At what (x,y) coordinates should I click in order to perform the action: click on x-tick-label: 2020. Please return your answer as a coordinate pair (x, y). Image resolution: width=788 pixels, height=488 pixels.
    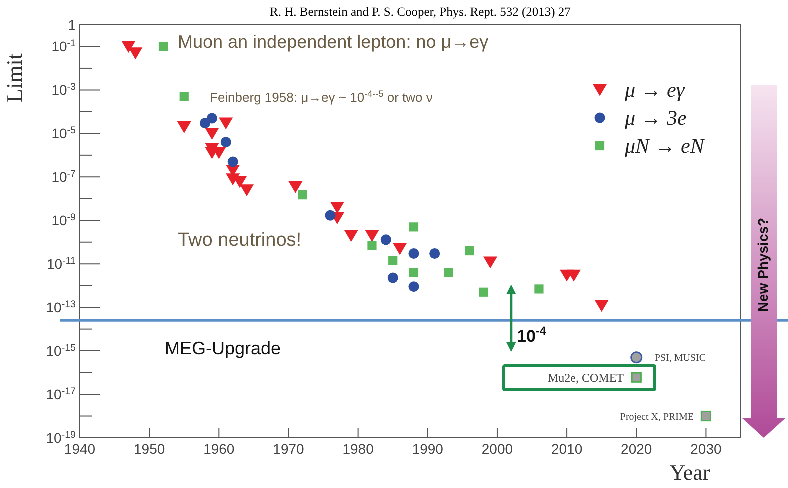
    Looking at the image, I should click on (636, 449).